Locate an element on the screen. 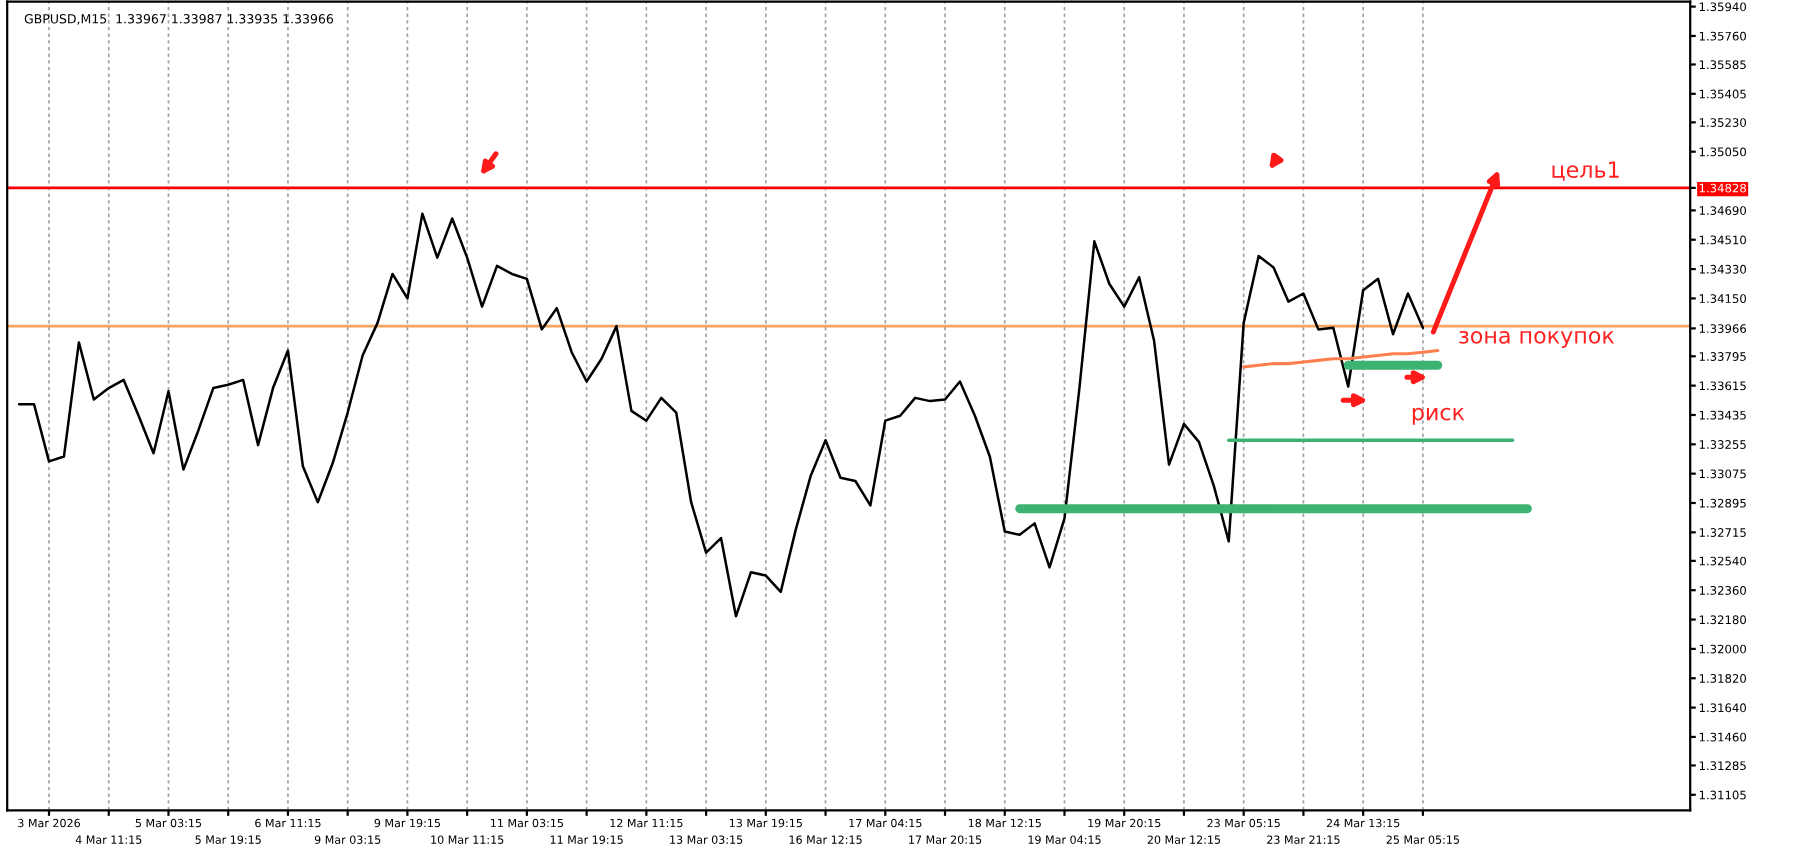 The height and width of the screenshot is (862, 1800). annotation: зона покупок is located at coordinates (1537, 339).